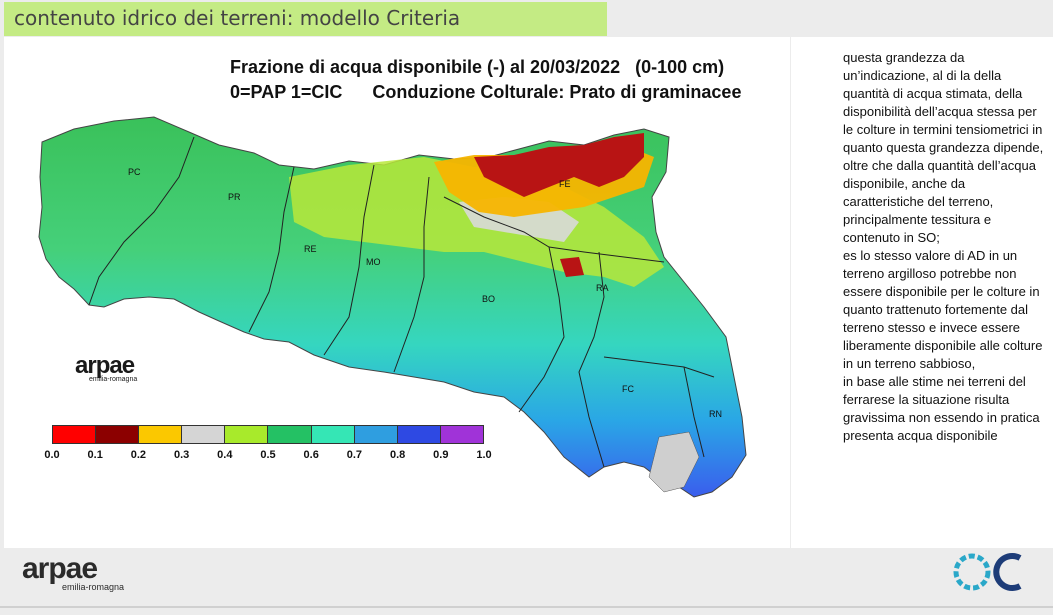 The width and height of the screenshot is (1053, 615). Describe the element at coordinates (565, 184) in the screenshot. I see `province-label-fe: FE` at that location.